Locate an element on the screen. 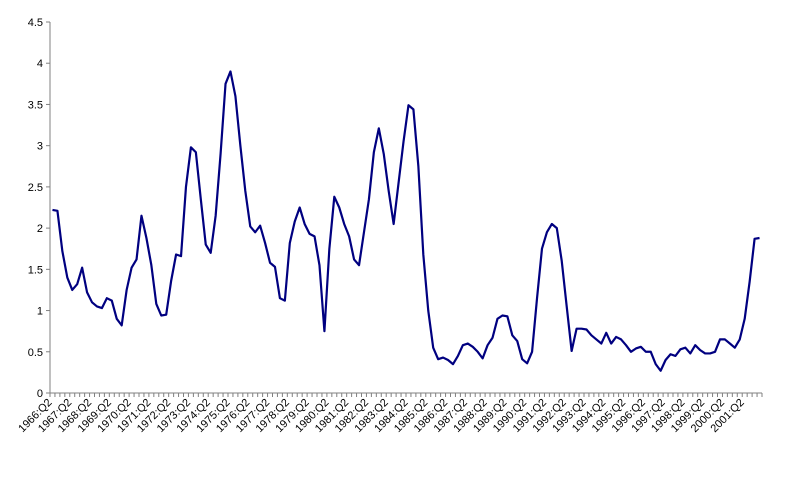 The width and height of the screenshot is (796, 479). y-tick-label: 0.5 is located at coordinates (35, 353).